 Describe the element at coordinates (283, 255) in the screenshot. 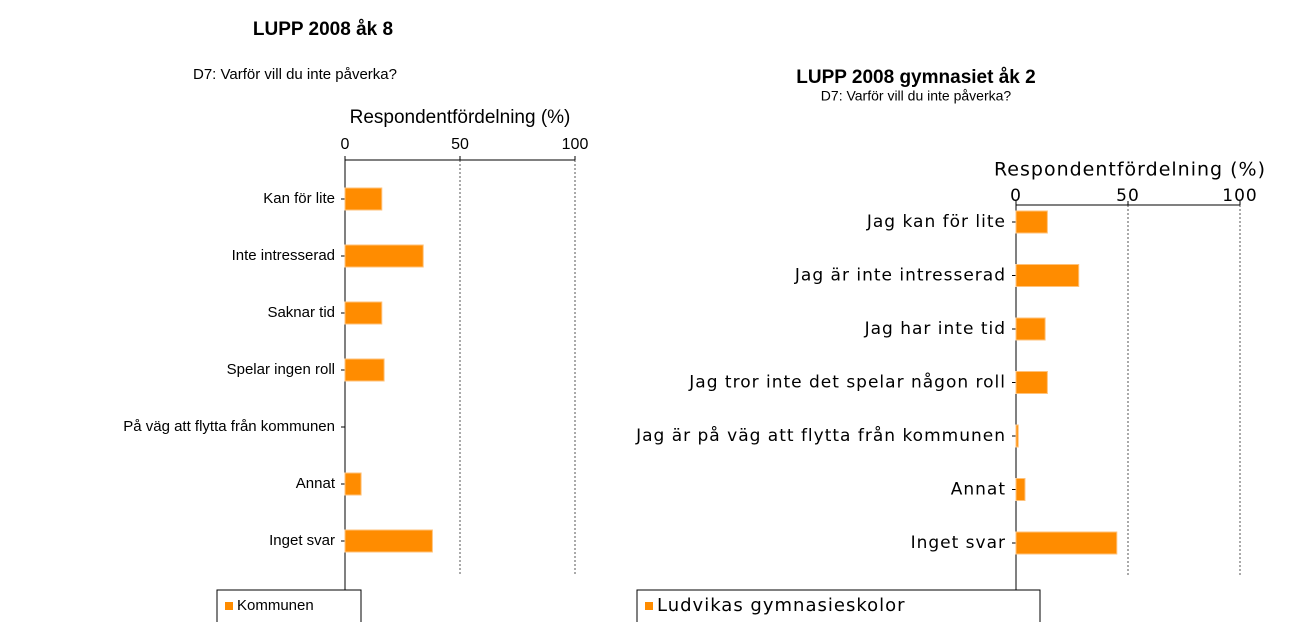

I see `y-tick-label: Inte intresserad` at that location.